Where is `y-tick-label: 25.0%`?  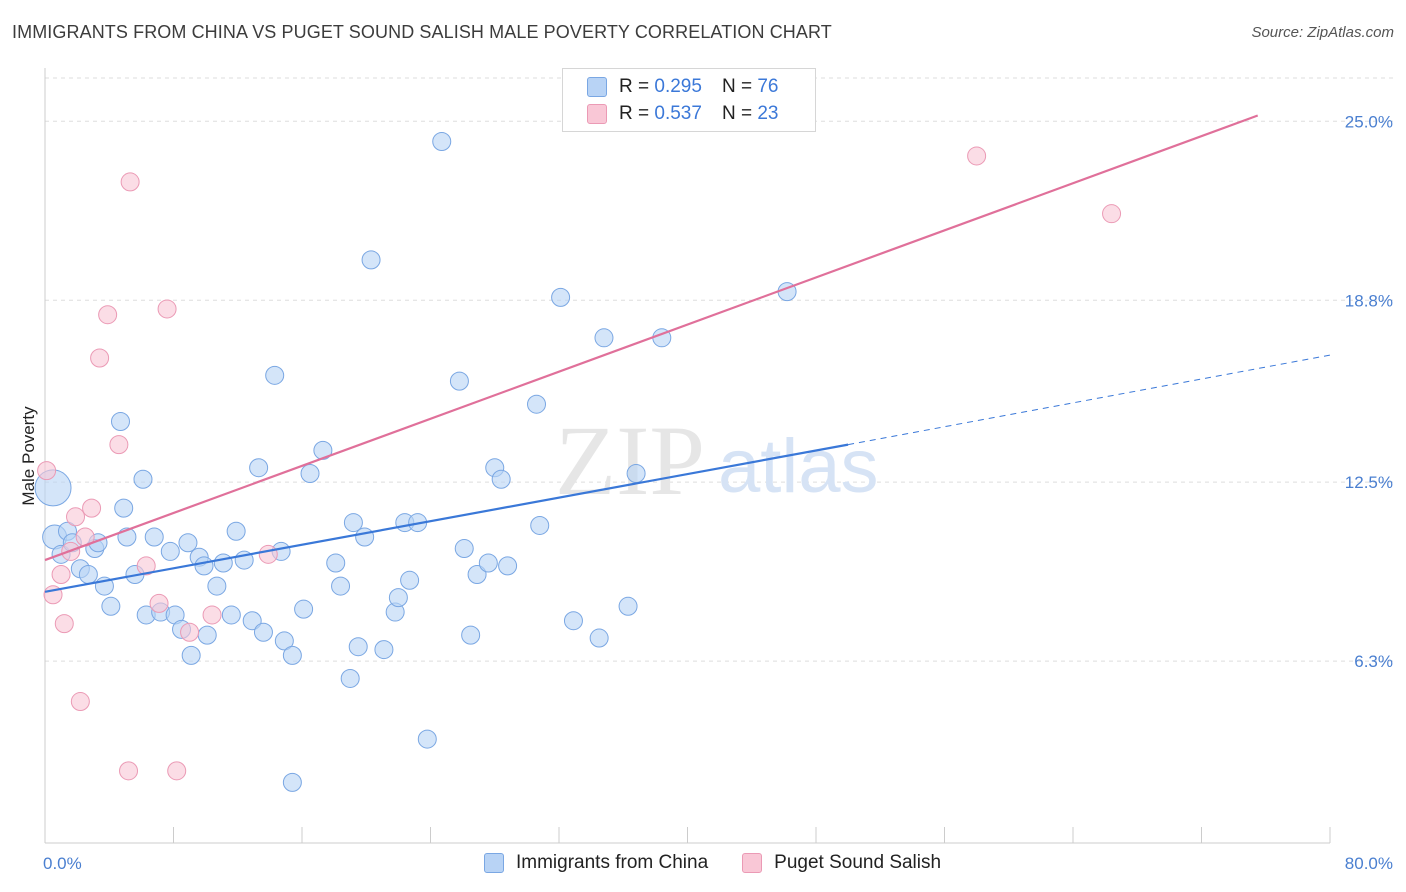
y-tick-label: 25.0% is located at coordinates (1369, 121).